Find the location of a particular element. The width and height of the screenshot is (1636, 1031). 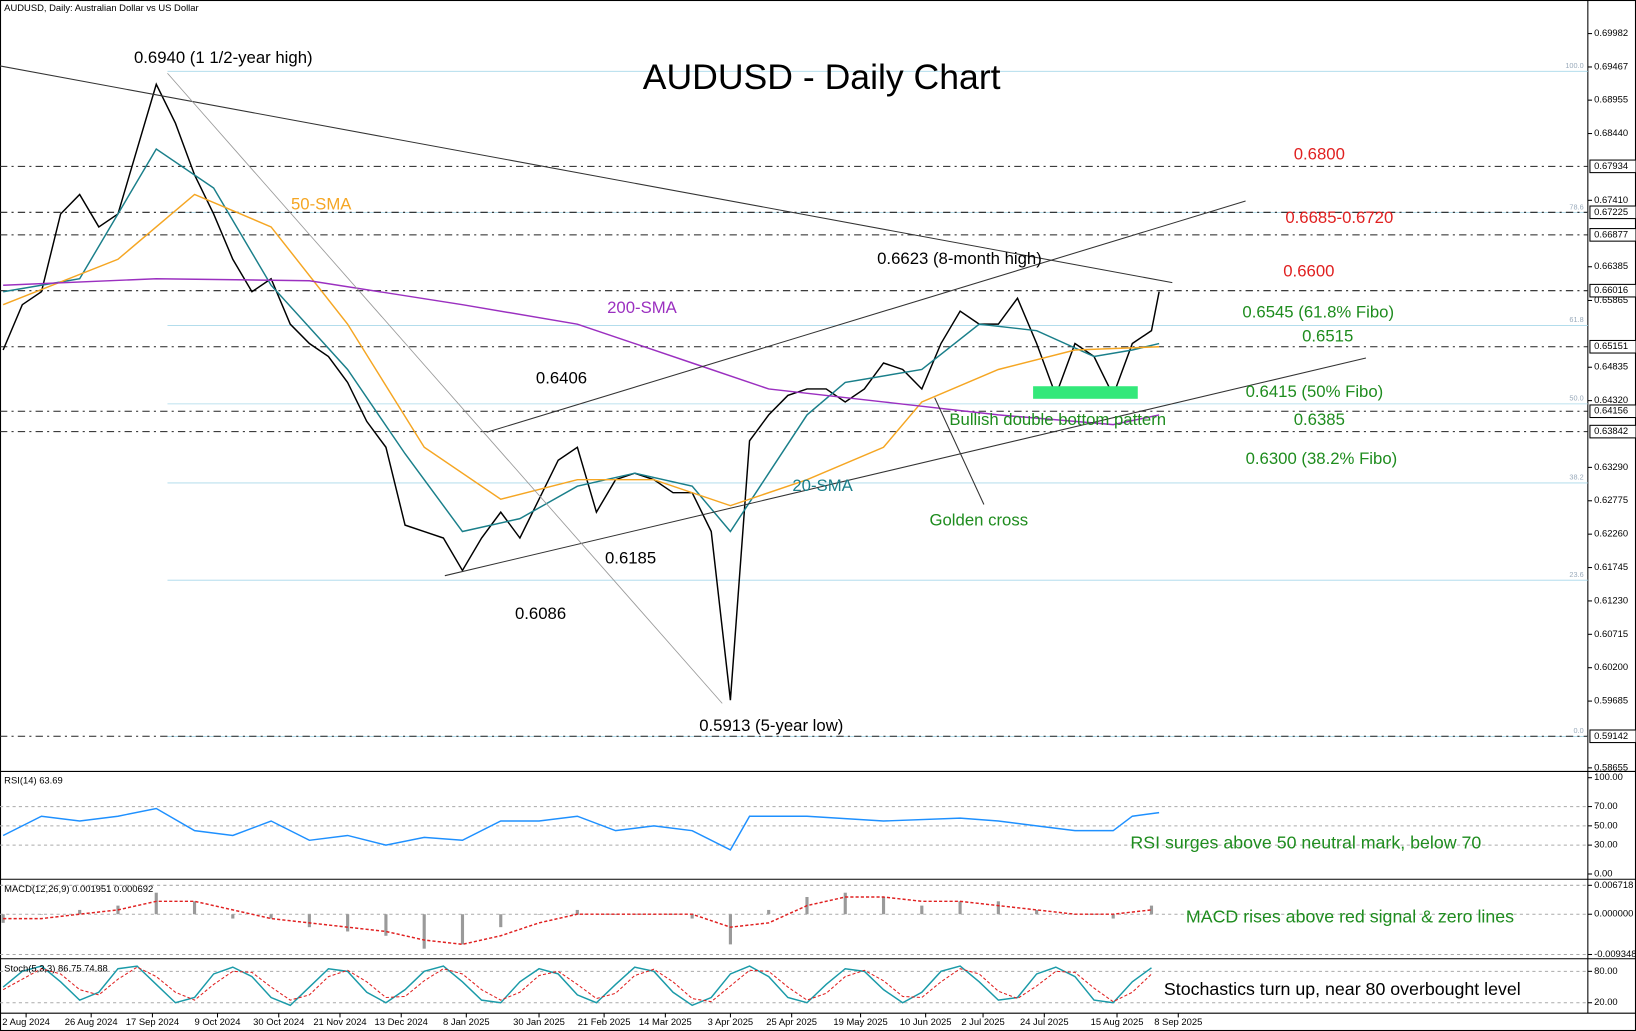

x-tick-label: 14 Mar 2025 is located at coordinates (665, 1021).